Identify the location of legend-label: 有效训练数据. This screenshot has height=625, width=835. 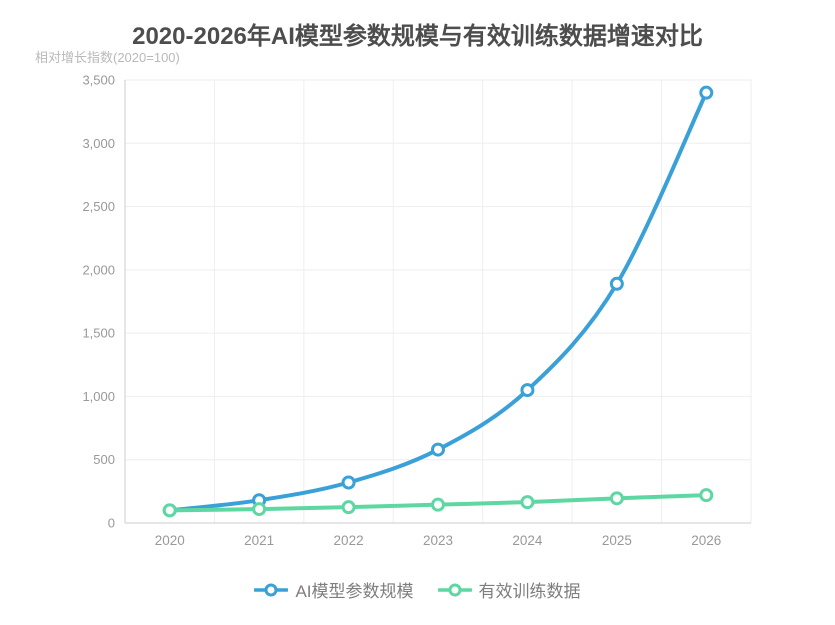
(529, 591).